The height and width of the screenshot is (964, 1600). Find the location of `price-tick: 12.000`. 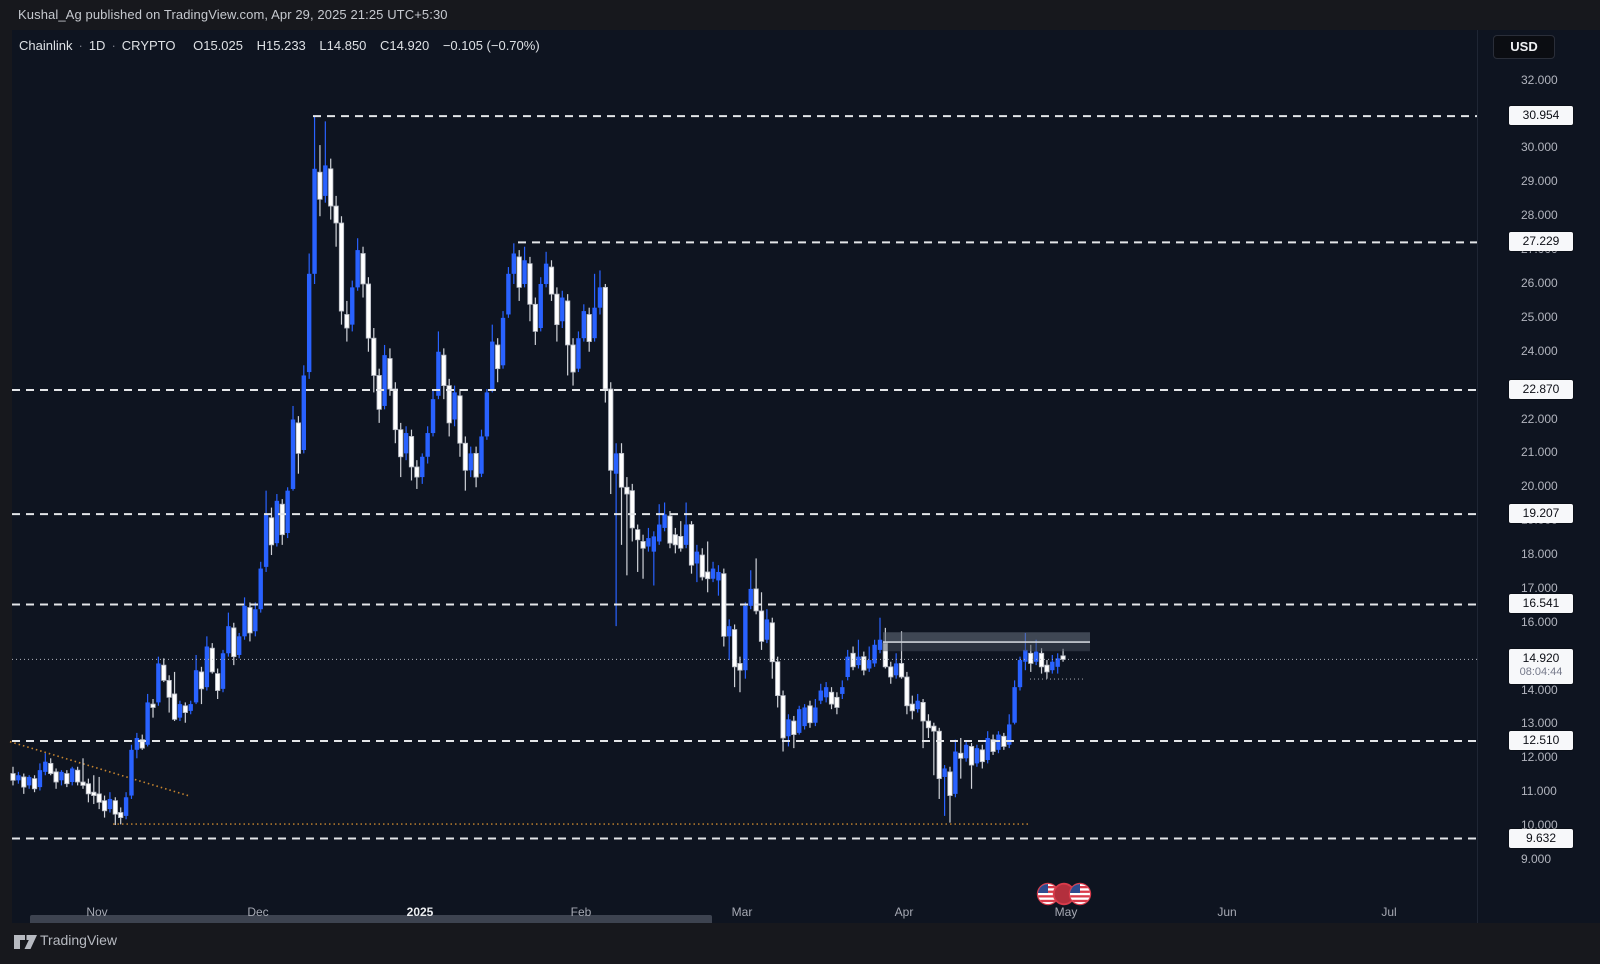

price-tick: 12.000 is located at coordinates (1539, 757).